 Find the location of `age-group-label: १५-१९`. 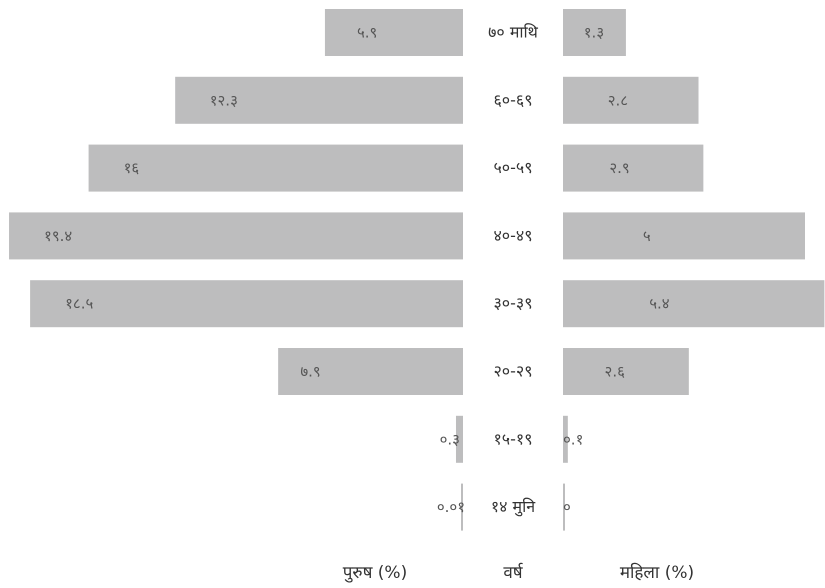

age-group-label: १५-१९ is located at coordinates (512, 438).